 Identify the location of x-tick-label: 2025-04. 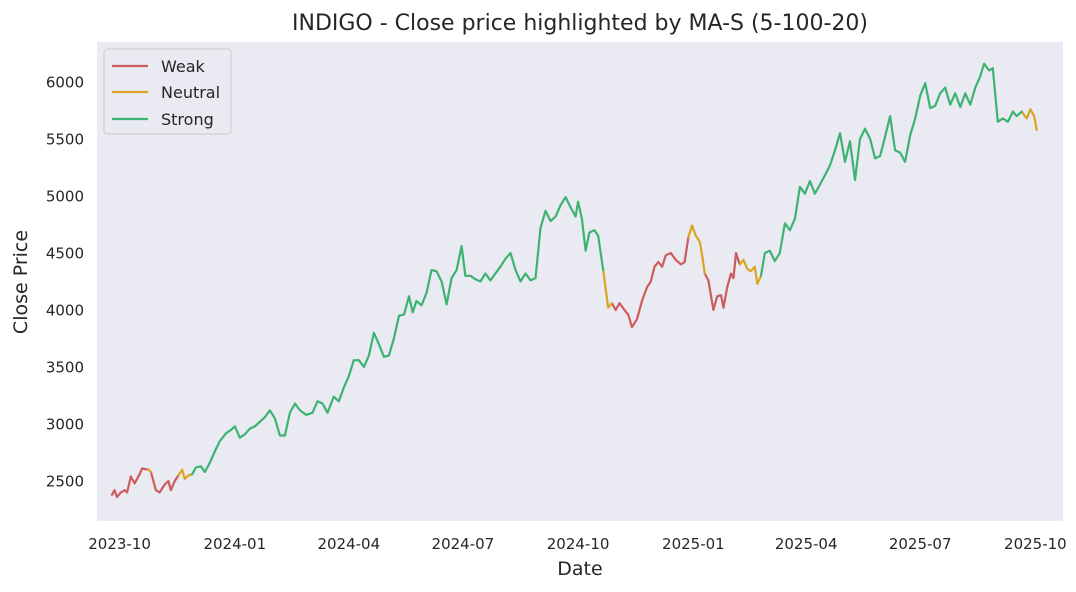
(806, 544).